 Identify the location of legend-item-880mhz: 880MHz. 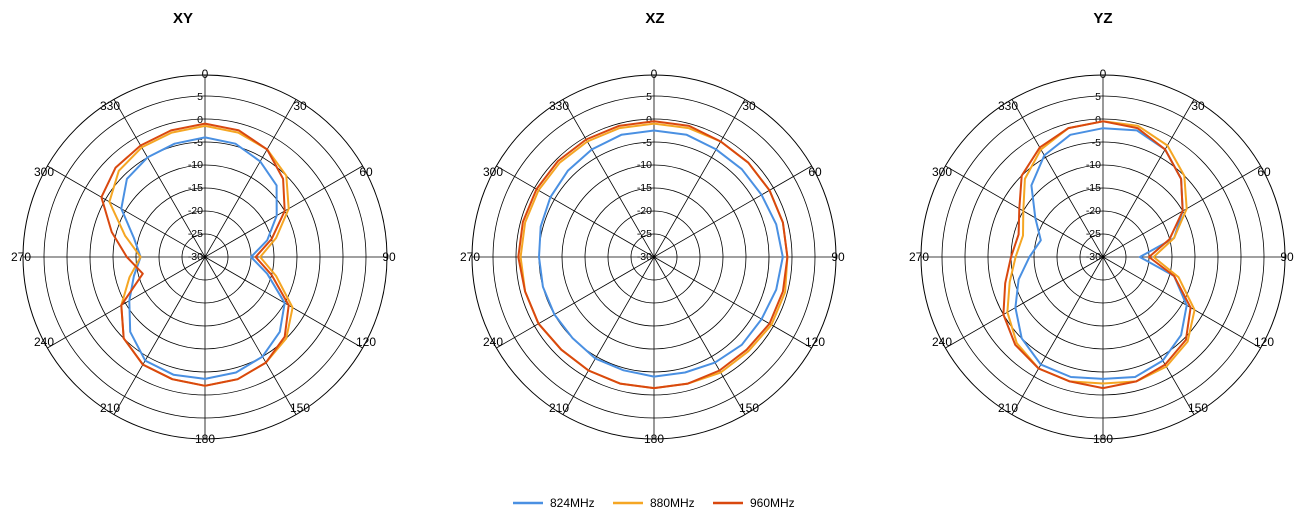
(654, 503).